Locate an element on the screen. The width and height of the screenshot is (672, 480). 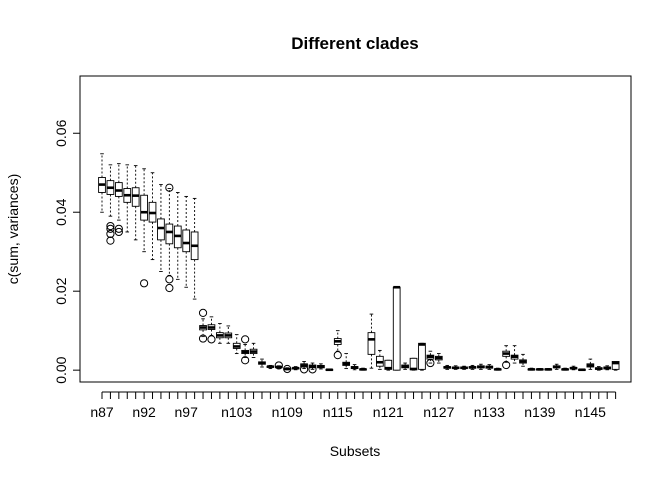
y-axis-label: c(sum, variances) is located at coordinates (13, 229).